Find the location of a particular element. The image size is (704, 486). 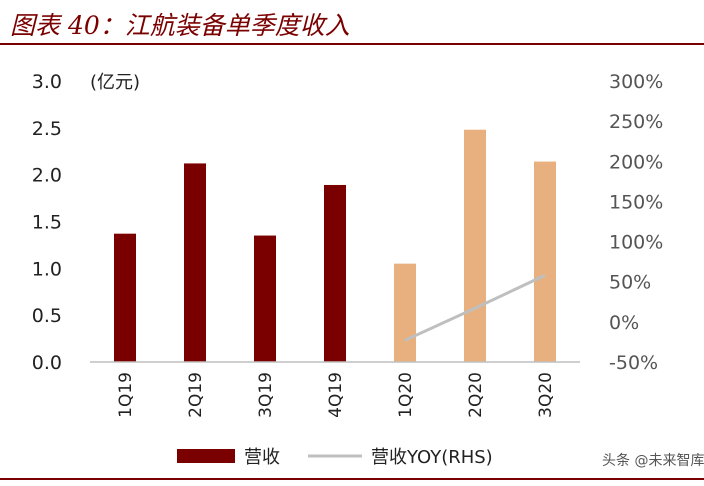

y2-tick-label: 250% is located at coordinates (636, 122).